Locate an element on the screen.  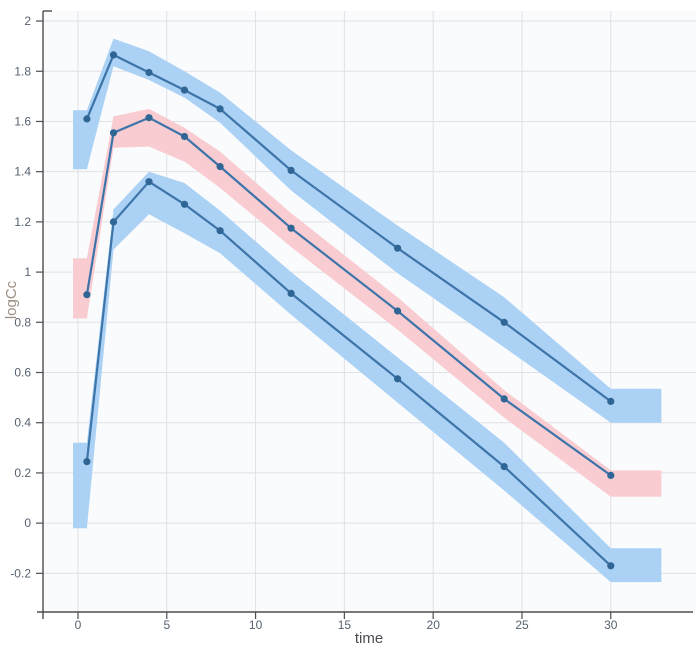
y-tick-label: 0.8 is located at coordinates (22, 322).